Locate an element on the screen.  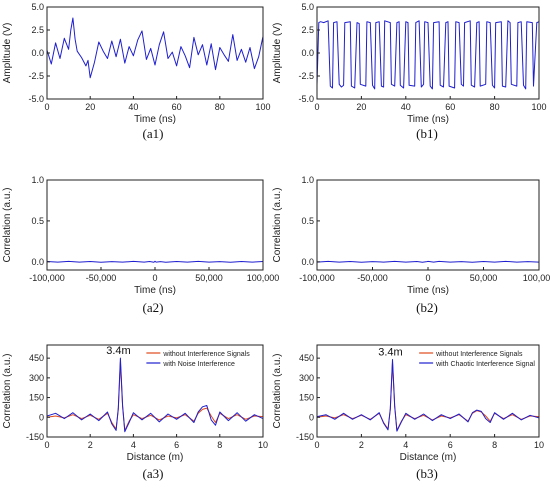
y-axis-label-b1: Amplitude (V) is located at coordinates (277, 53).